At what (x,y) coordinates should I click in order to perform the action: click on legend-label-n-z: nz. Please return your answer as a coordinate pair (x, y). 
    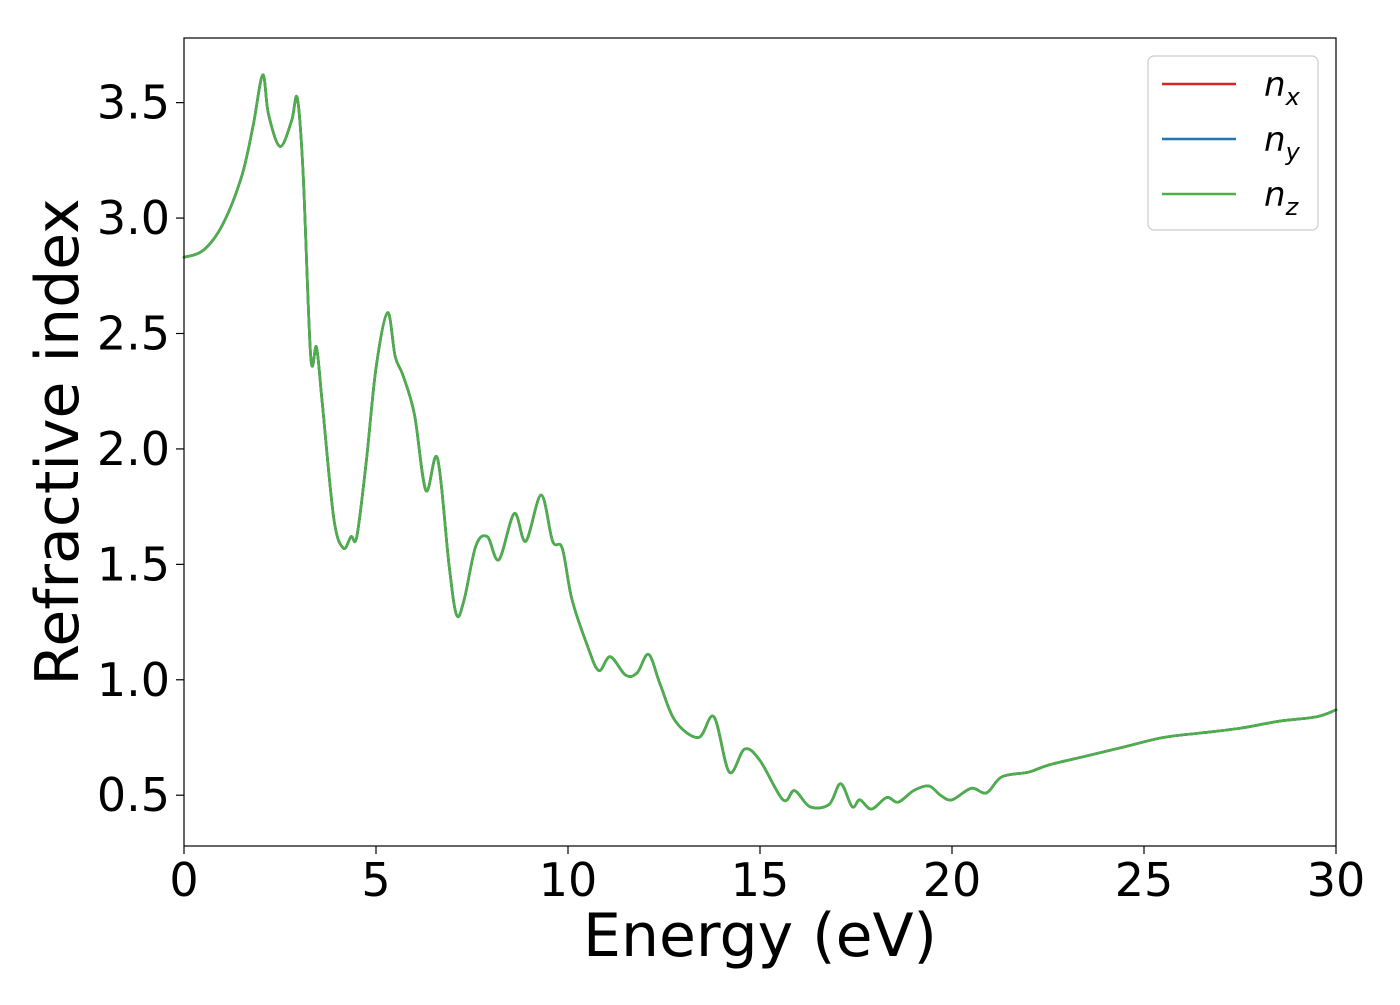
    Looking at the image, I should click on (1282, 198).